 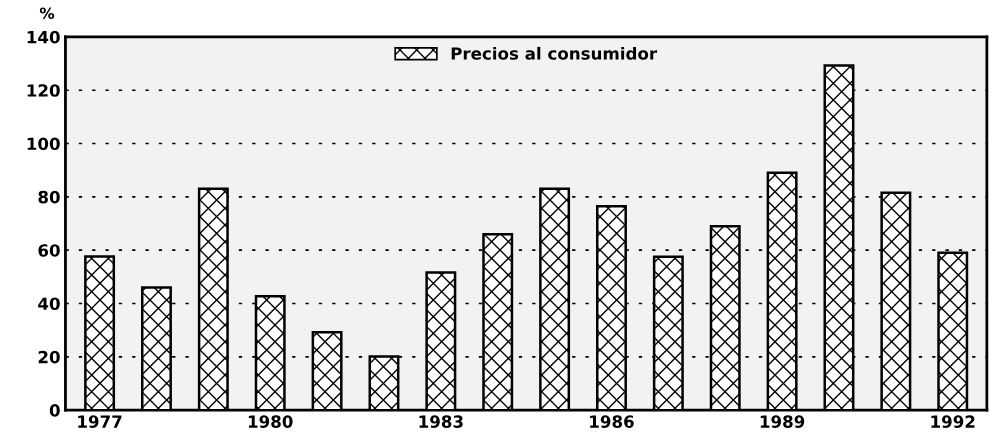 What do you see at coordinates (43, 37) in the screenshot?
I see `y-tick-label: 140` at bounding box center [43, 37].